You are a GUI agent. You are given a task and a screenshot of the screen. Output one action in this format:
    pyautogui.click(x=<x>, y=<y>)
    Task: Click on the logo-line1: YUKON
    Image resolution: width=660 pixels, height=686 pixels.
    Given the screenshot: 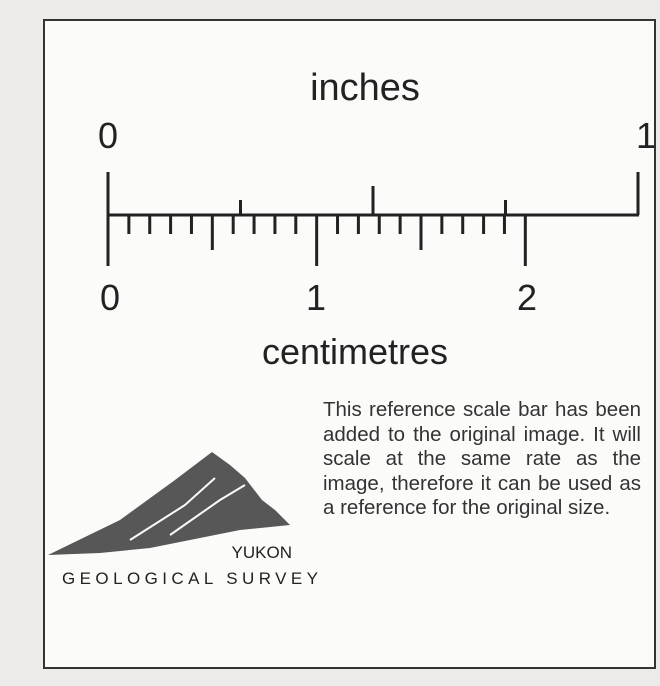 What is the action you would take?
    pyautogui.click(x=262, y=552)
    